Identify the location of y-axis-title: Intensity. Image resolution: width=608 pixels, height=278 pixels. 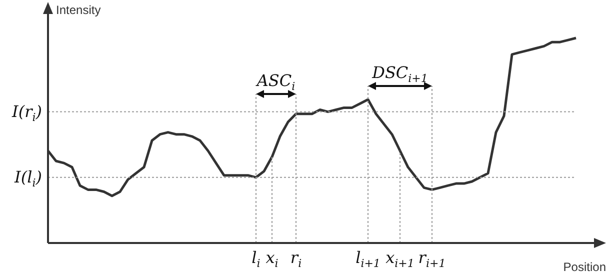
(78, 10).